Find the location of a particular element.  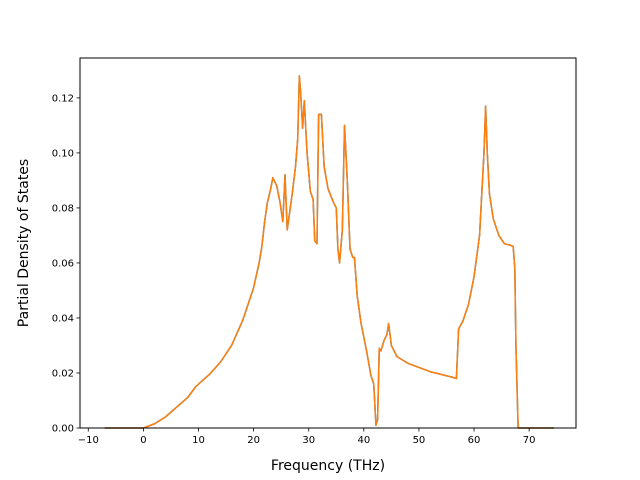

y-tick-label: 0.02 is located at coordinates (63, 374).